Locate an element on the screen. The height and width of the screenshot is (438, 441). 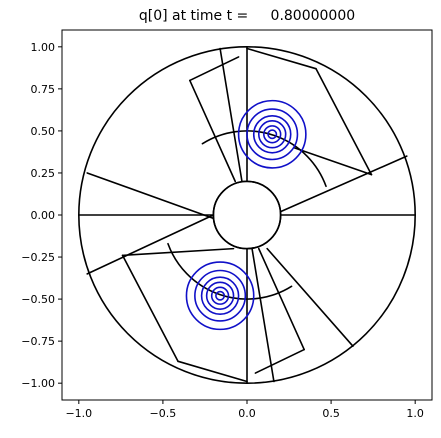
x-tick-label: 0.5 is located at coordinates (331, 413).